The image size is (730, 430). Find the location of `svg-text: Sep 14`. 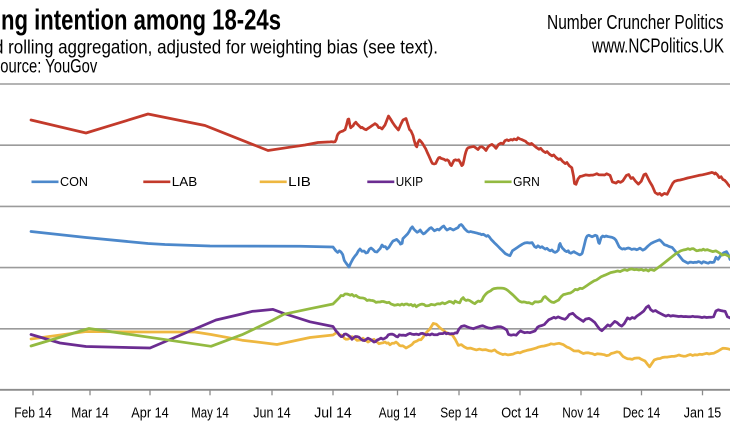

svg-text: Sep 14 is located at coordinates (459, 412).